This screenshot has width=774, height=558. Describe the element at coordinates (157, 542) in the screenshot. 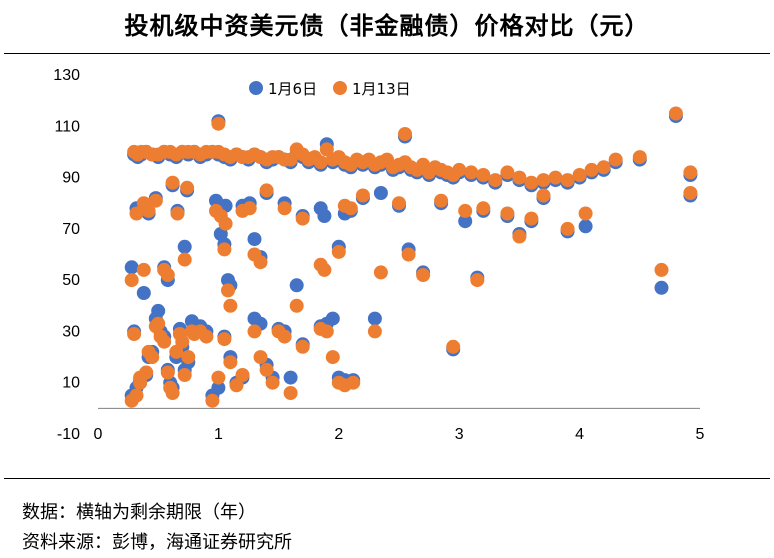

I see `source-note: 资料来源：彭博，海通证券研究所` at that location.